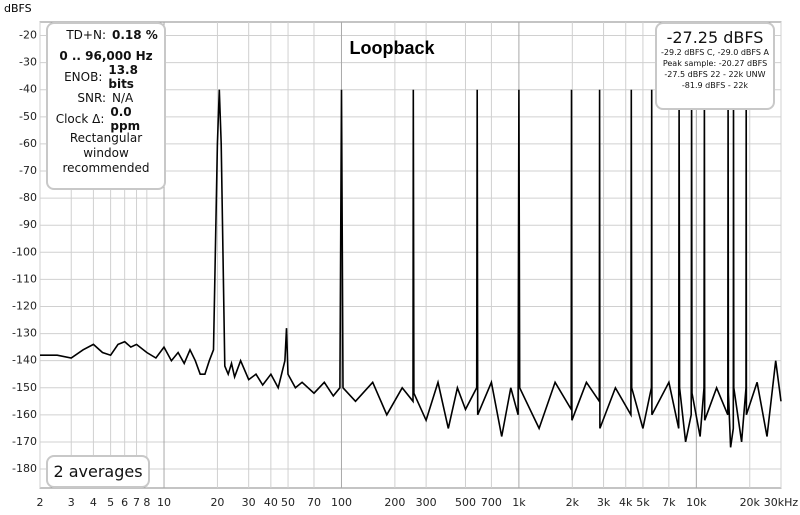  What do you see at coordinates (249, 502) in the screenshot?
I see `x-tick-label: 30` at bounding box center [249, 502].